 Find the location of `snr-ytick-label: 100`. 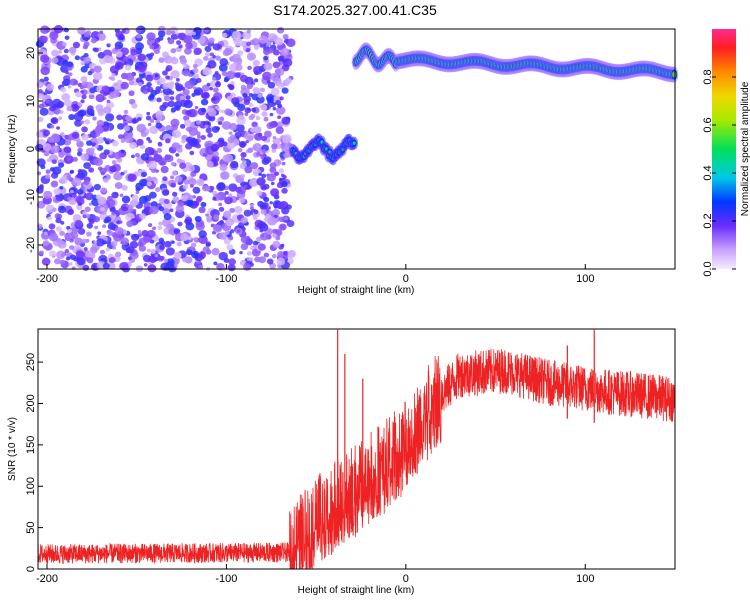

snr-ytick-label: 100 is located at coordinates (31, 486).